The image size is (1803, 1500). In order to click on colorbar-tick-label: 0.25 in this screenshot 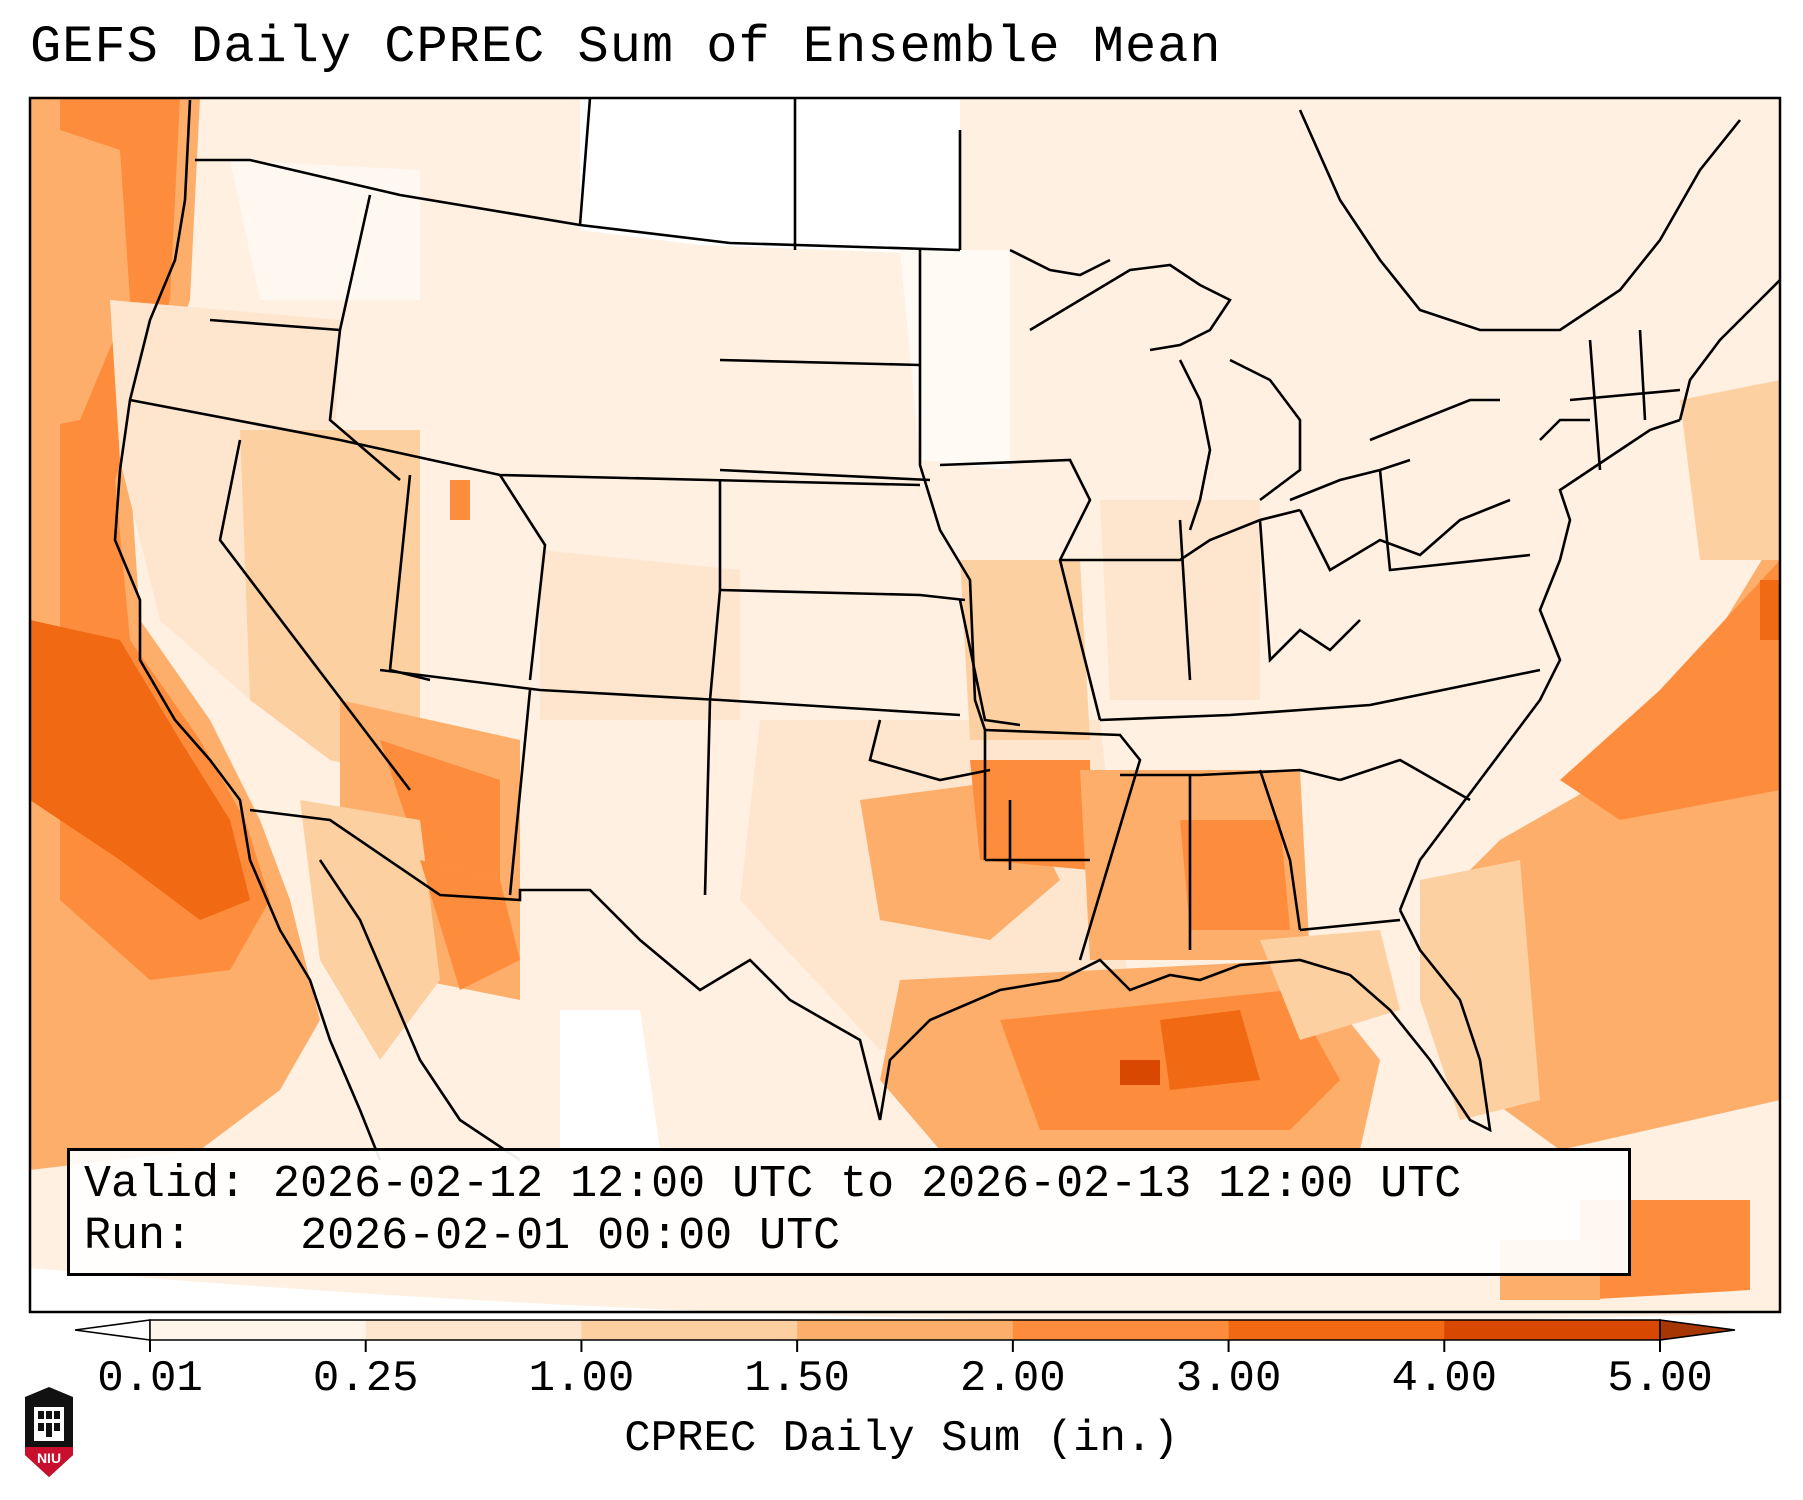, I will do `click(365, 1379)`.